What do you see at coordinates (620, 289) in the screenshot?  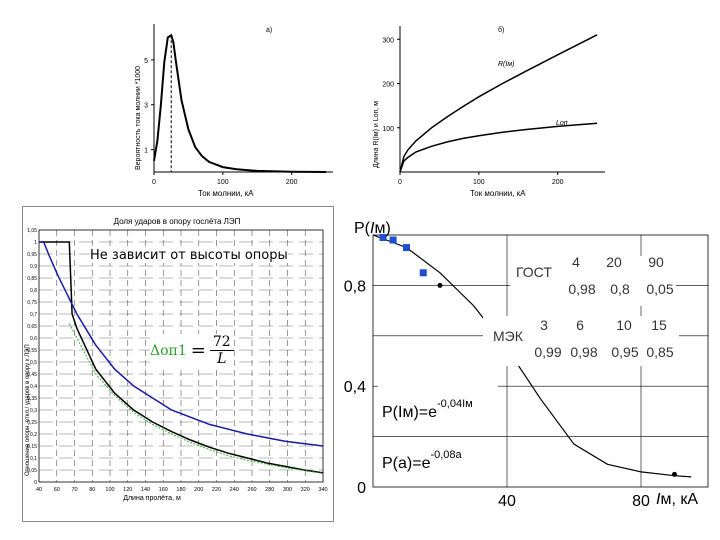 I see `gost-prob-2: 0,8` at bounding box center [620, 289].